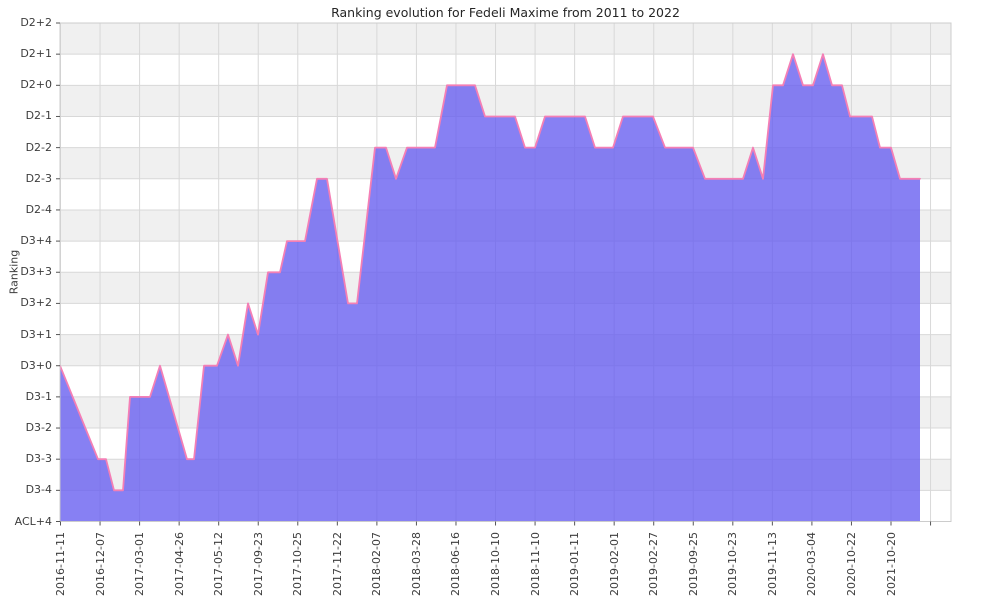 This screenshot has width=1000, height=600. What do you see at coordinates (36, 365) in the screenshot?
I see `y-tick-label: D3+0` at bounding box center [36, 365].